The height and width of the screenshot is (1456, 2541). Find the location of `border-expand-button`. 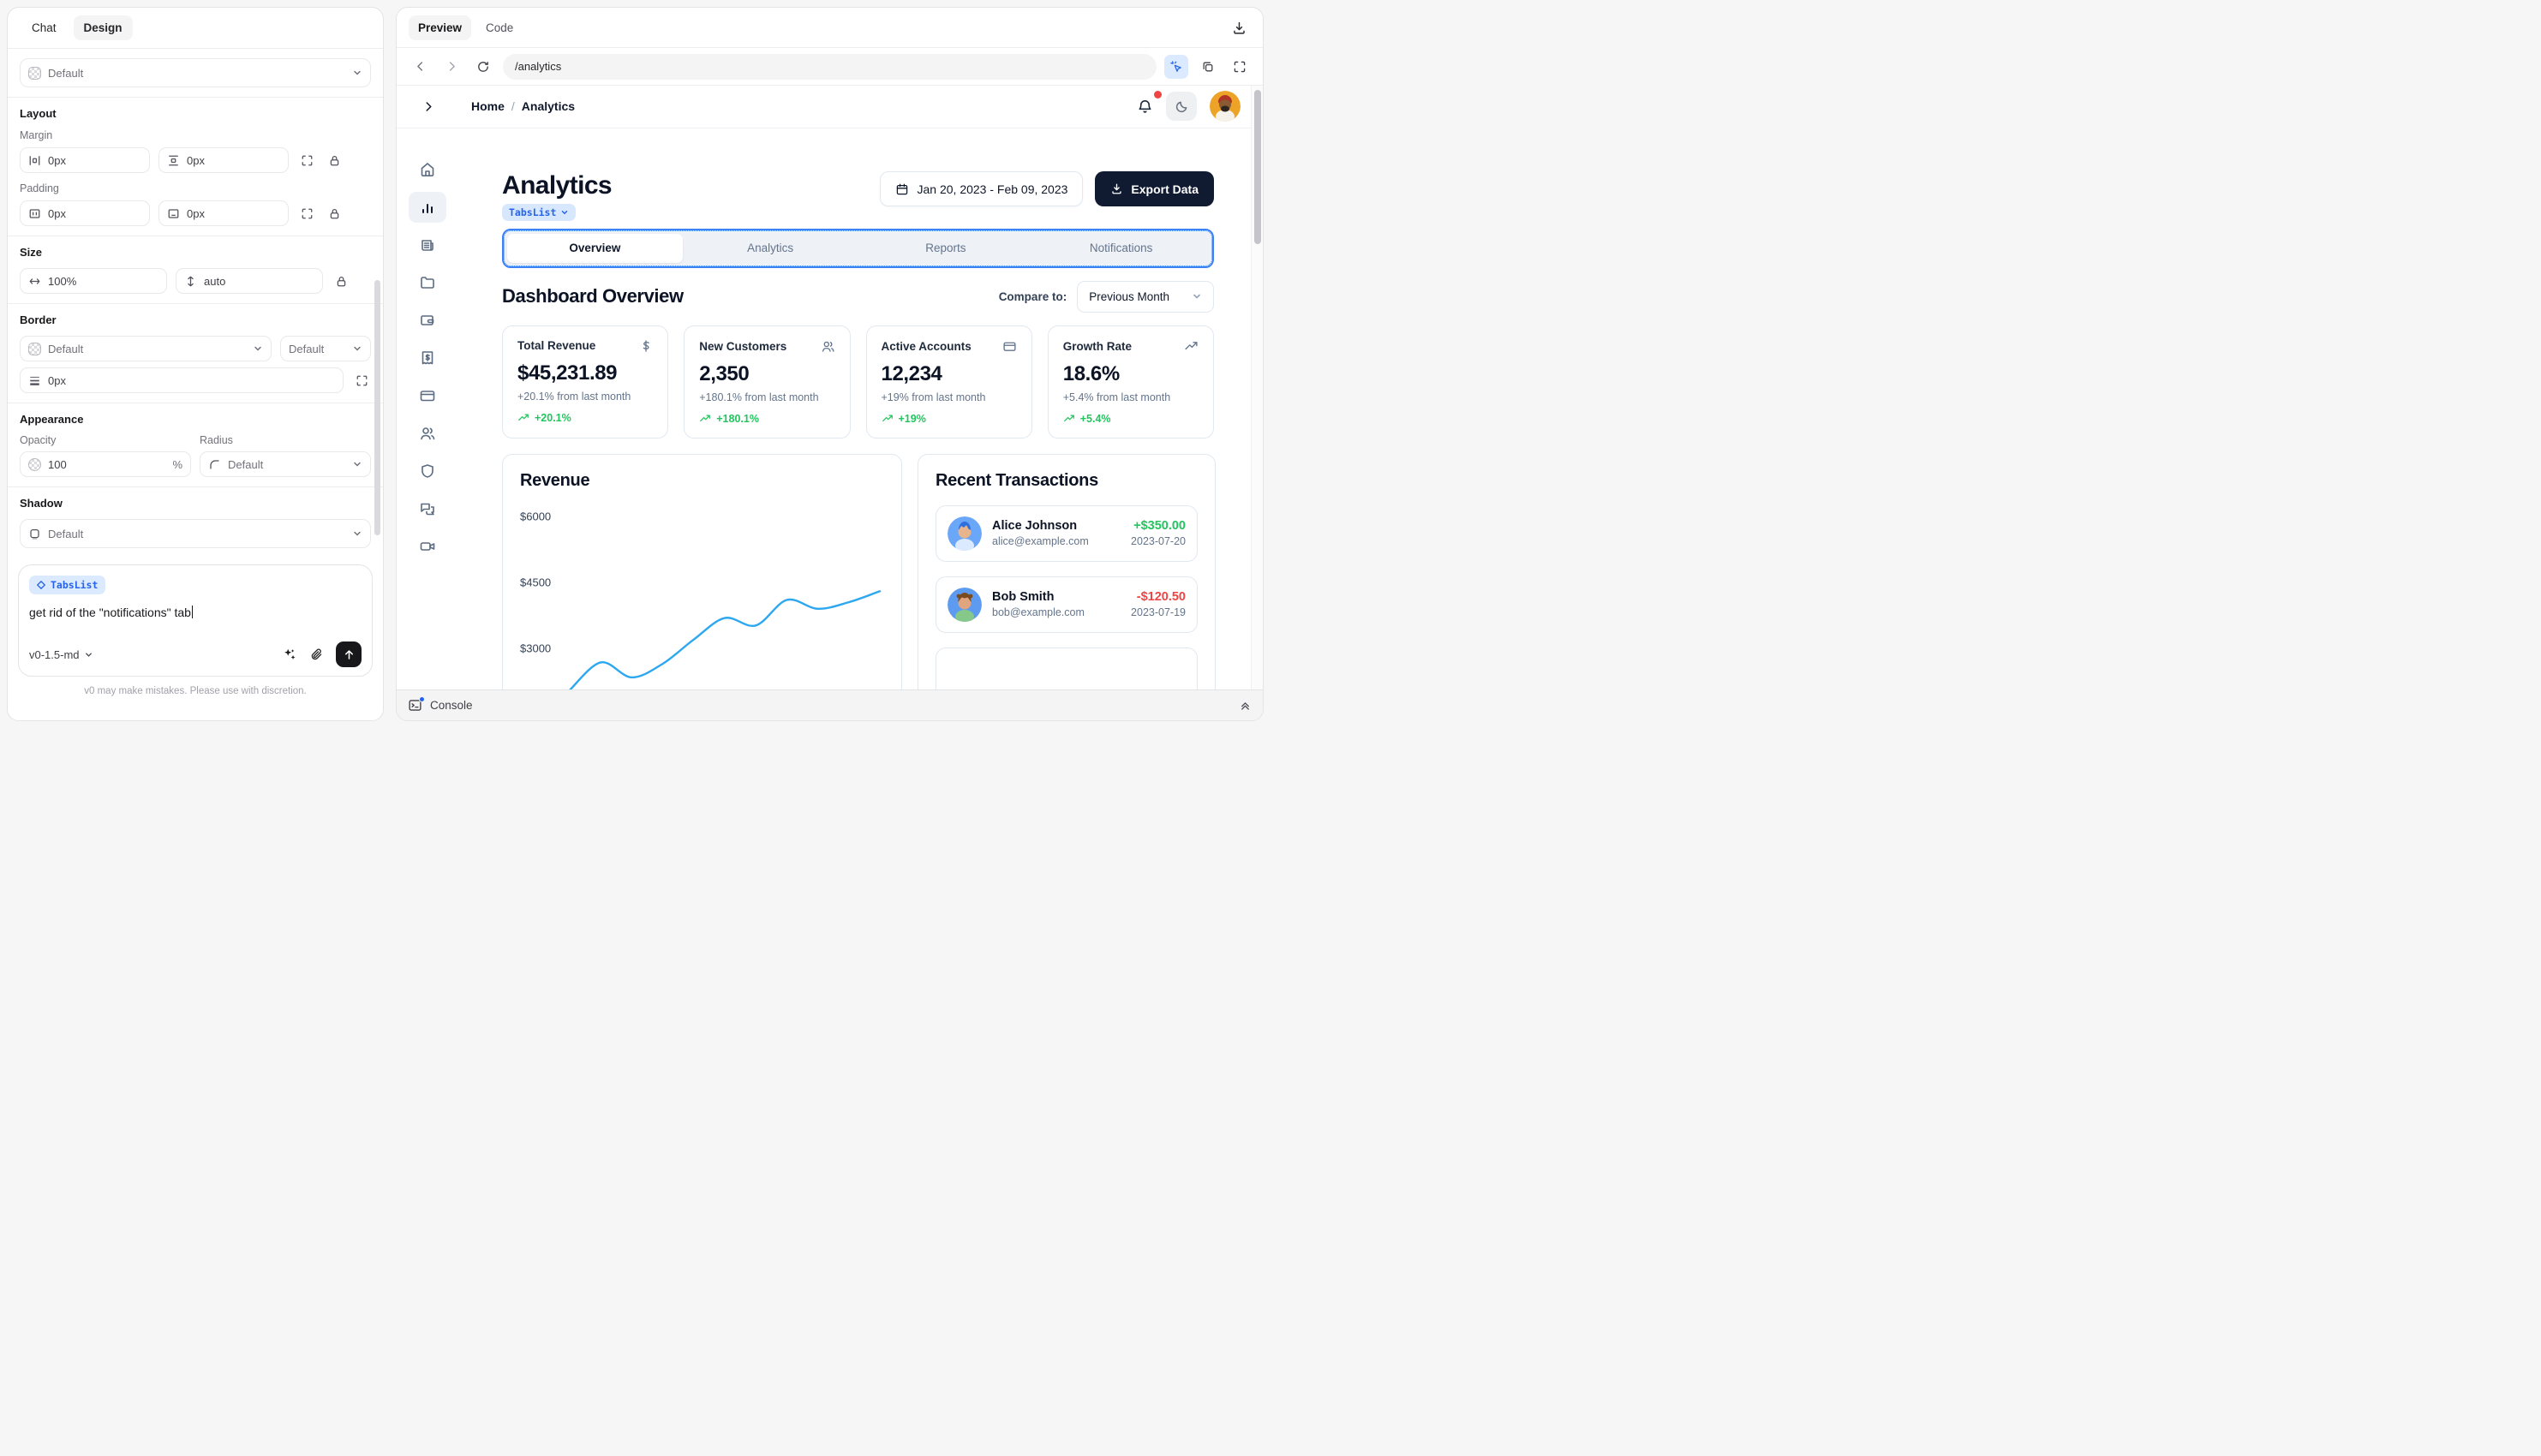

border-expand-button is located at coordinates (361, 380).